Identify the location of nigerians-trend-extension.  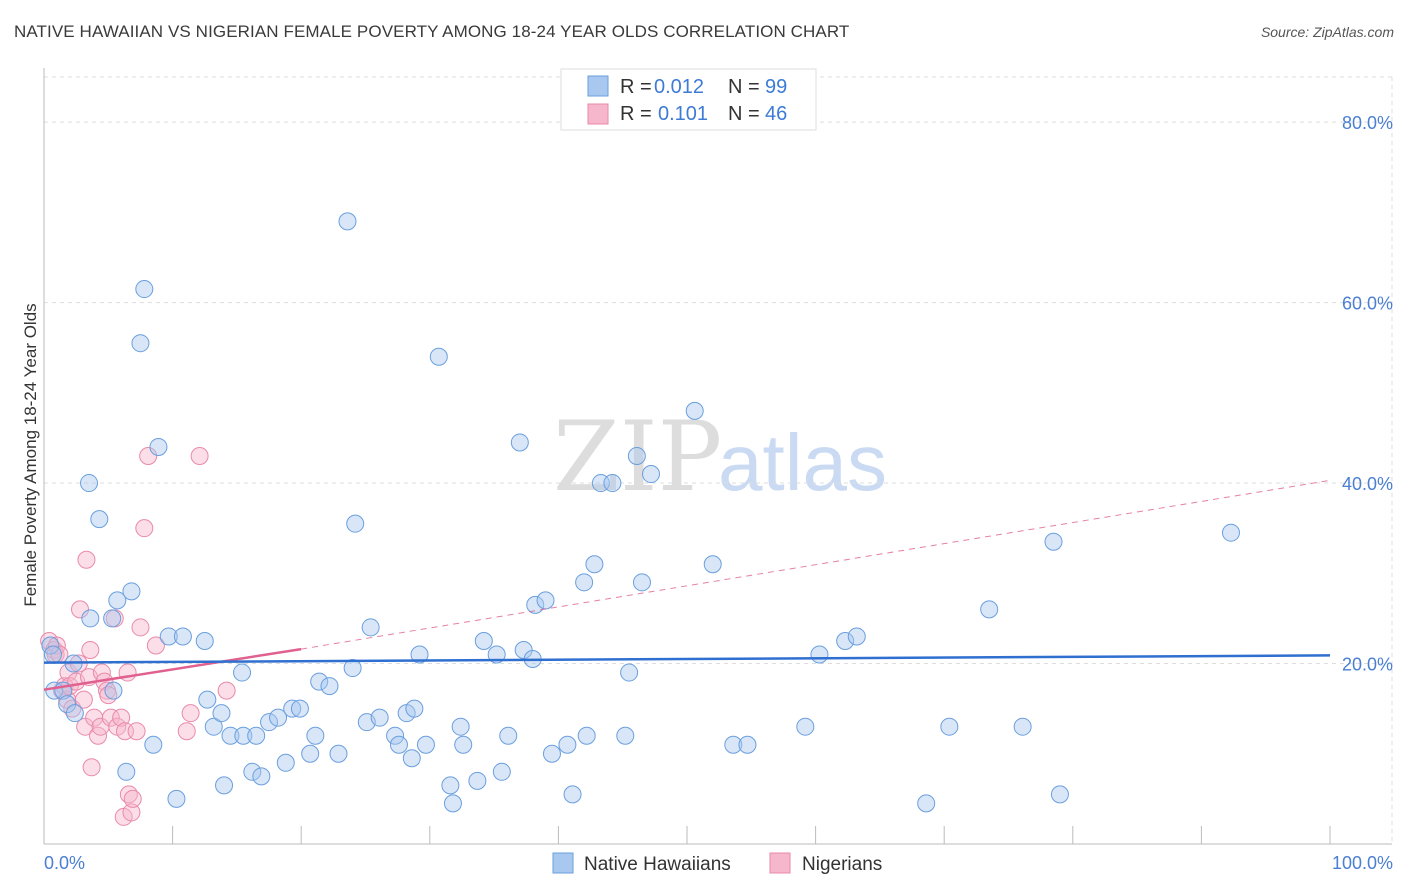
(816, 564).